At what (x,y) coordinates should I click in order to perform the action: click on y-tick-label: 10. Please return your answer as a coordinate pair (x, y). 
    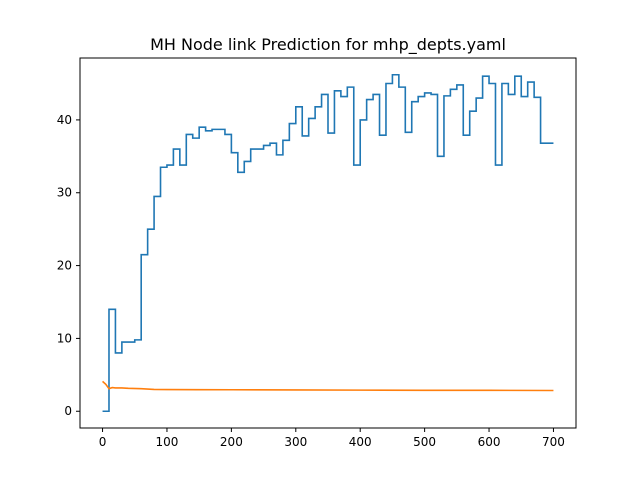
    Looking at the image, I should click on (64, 338).